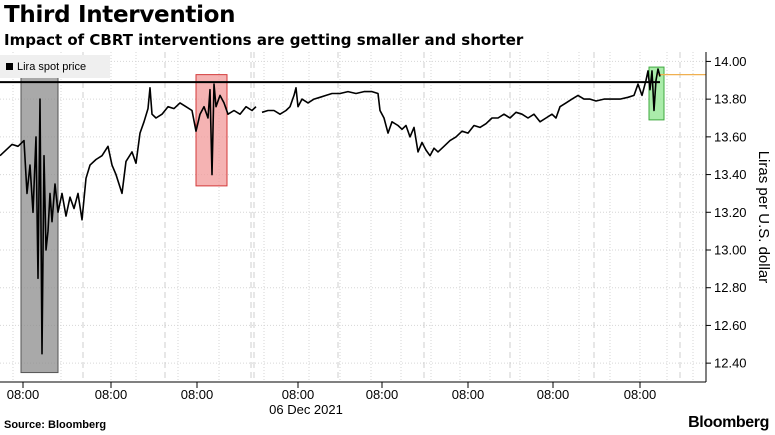 The width and height of the screenshot is (775, 435). What do you see at coordinates (728, 422) in the screenshot?
I see `bloomberg-logo: Bloomberg` at bounding box center [728, 422].